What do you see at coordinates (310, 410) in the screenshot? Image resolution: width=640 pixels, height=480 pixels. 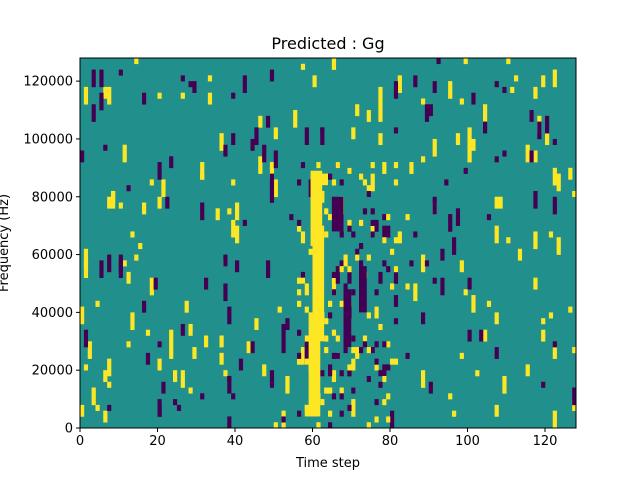 I see `heatmap-band` at bounding box center [310, 410].